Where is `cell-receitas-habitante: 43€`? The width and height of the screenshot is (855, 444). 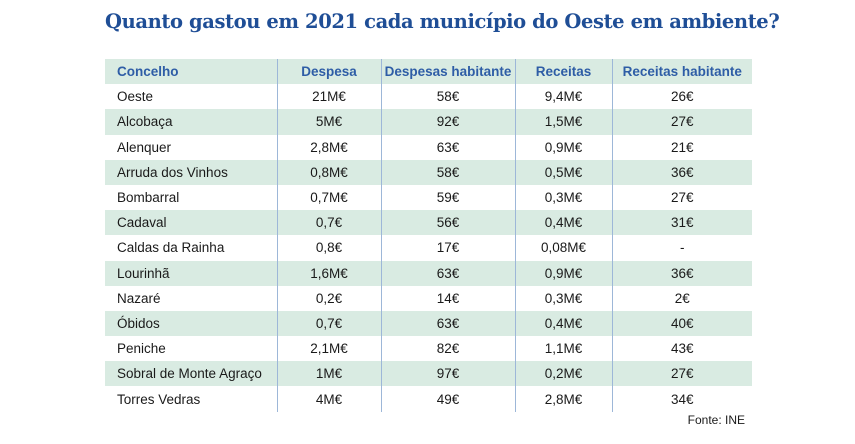 cell-receitas-habitante: 43€ is located at coordinates (681, 349).